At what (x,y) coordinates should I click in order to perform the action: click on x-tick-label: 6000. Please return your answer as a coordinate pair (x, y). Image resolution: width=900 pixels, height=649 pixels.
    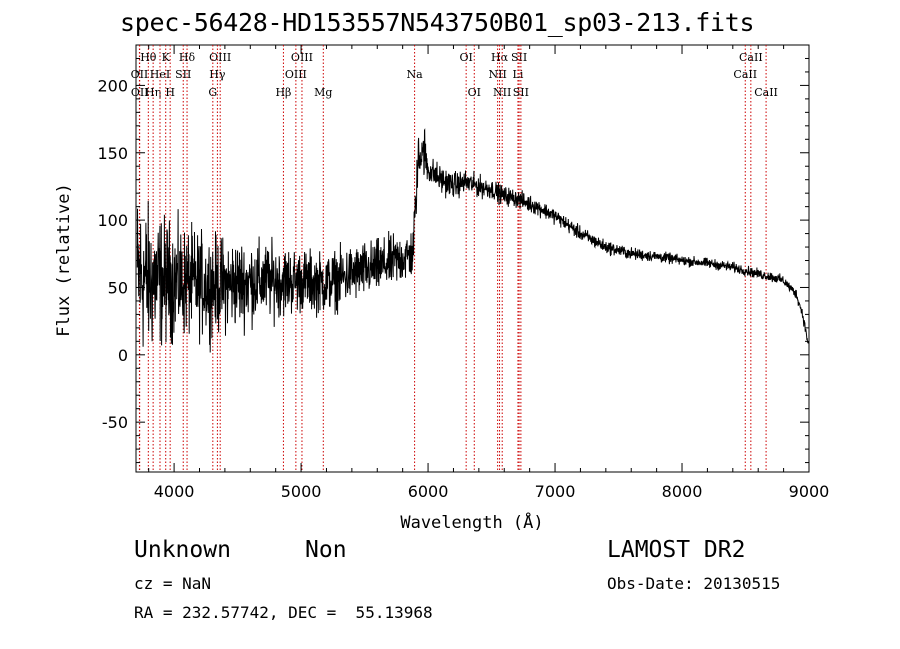
    Looking at the image, I should click on (428, 491).